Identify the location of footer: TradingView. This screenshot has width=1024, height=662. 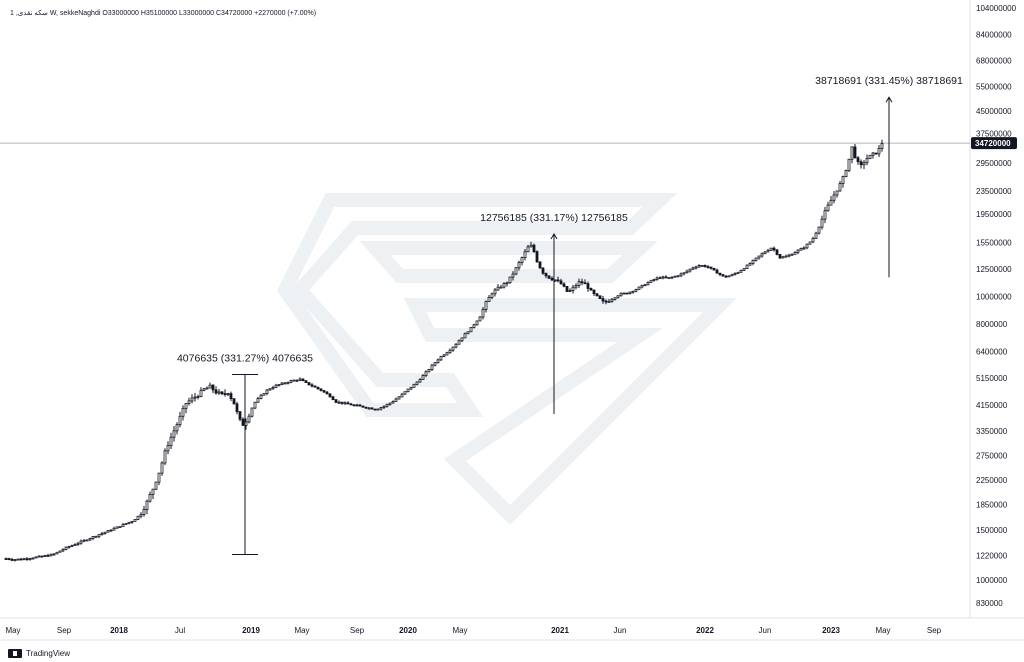
(39, 653).